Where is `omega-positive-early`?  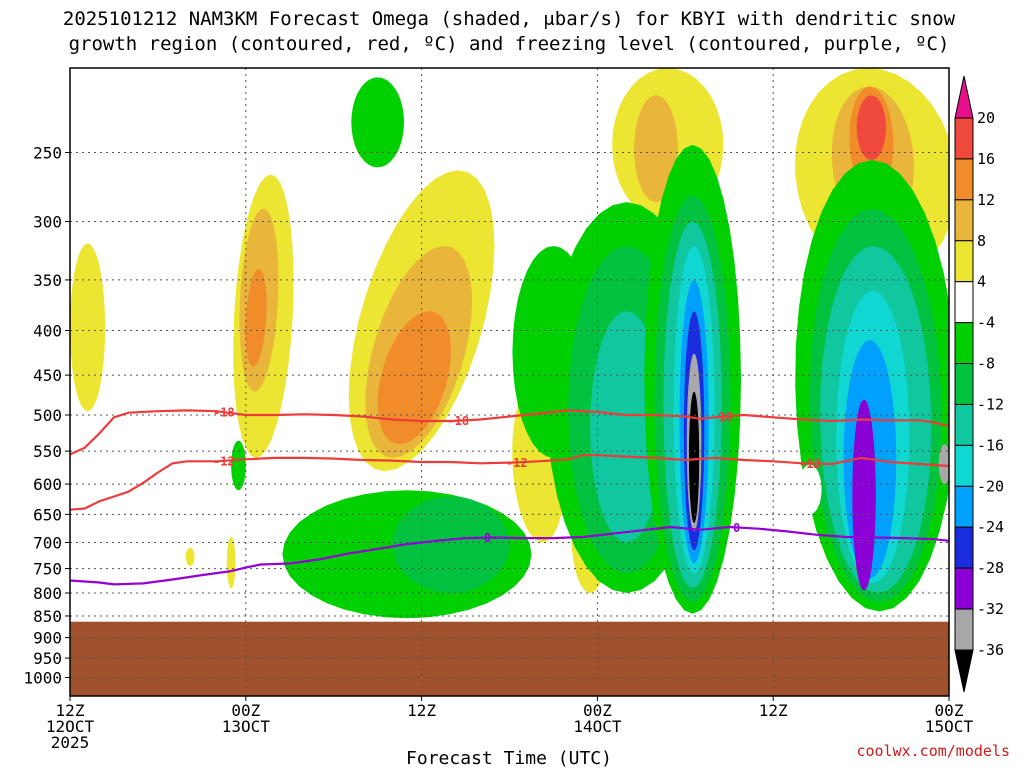 omega-positive-early is located at coordinates (88, 327).